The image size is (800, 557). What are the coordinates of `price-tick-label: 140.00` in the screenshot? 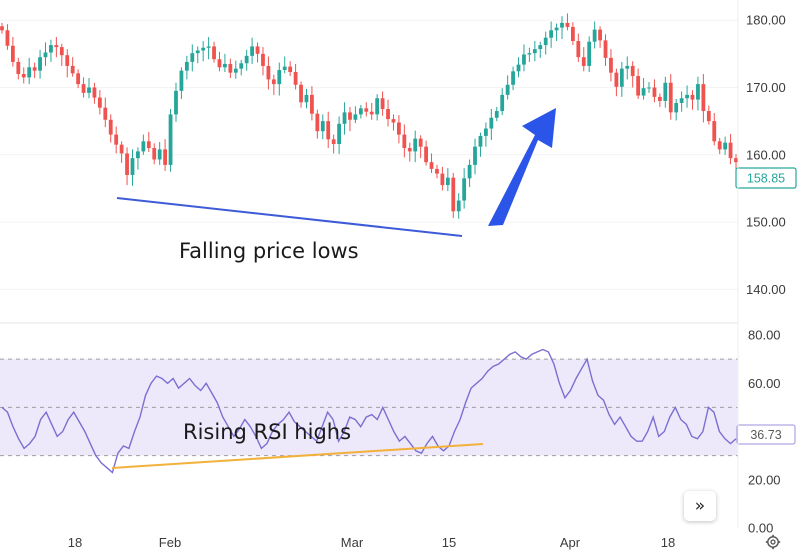 It's located at (766, 289).